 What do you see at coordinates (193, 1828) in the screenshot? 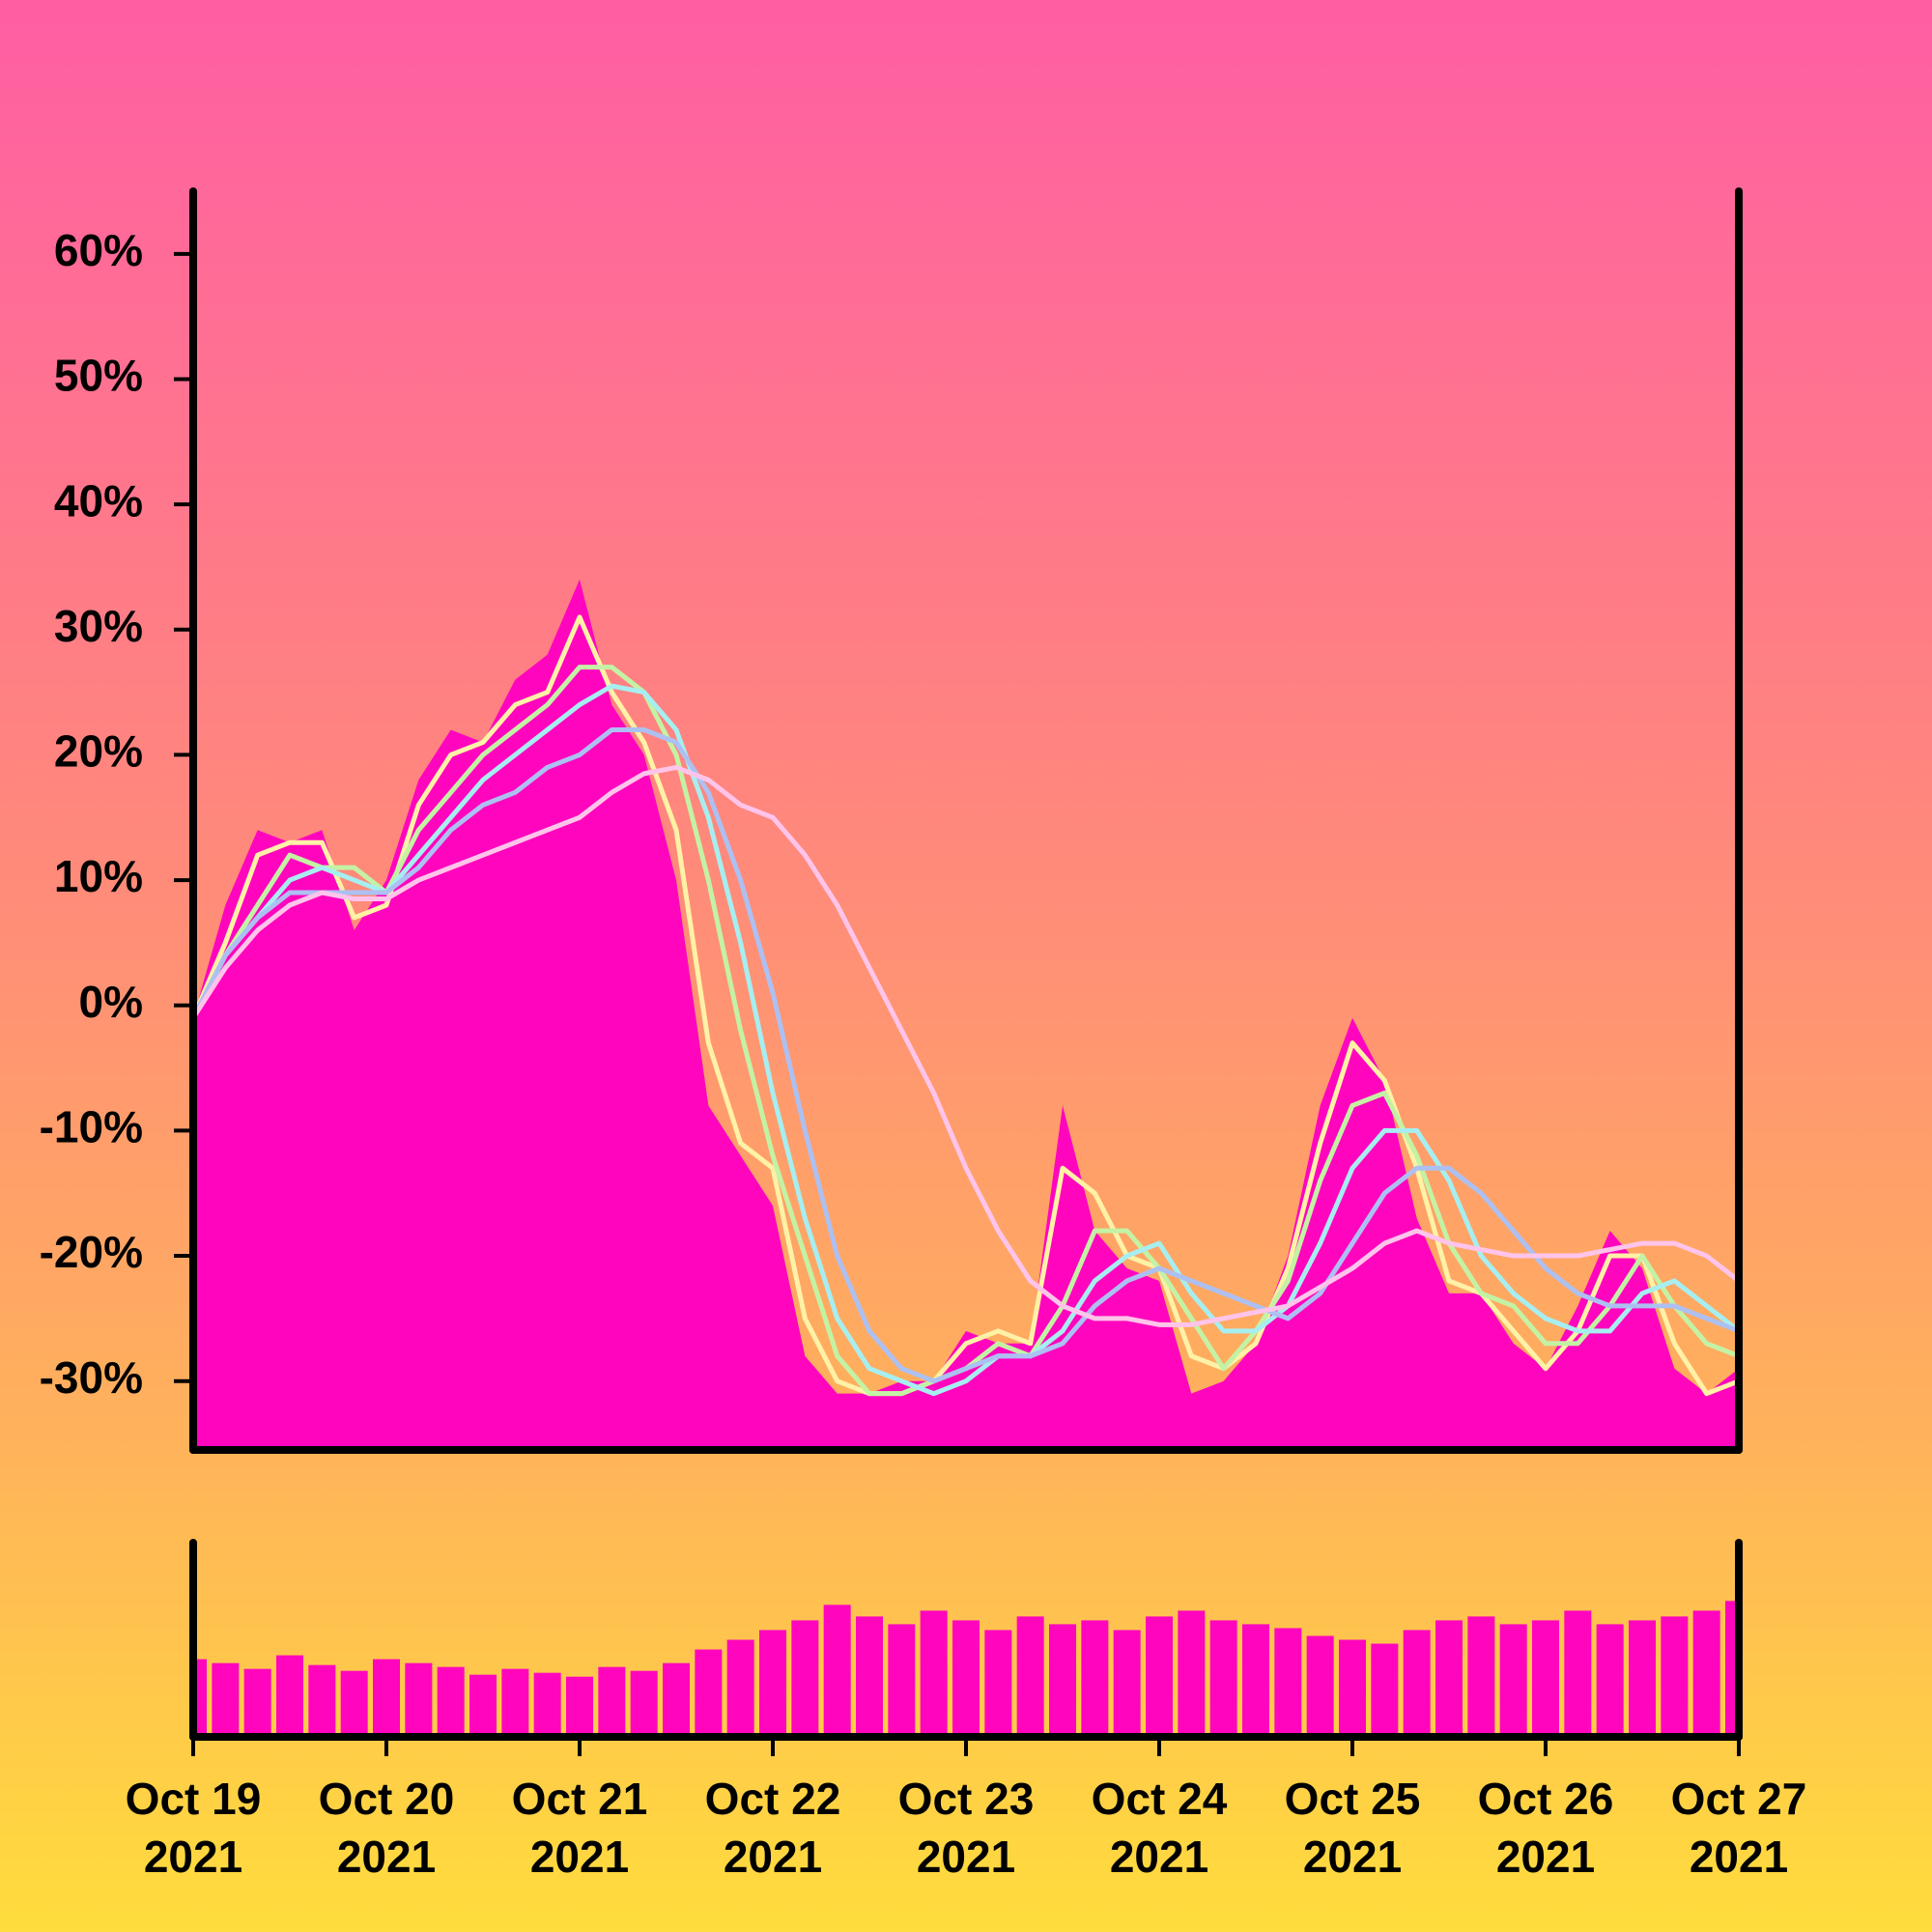
I see `x-tick-label: Oct 19 2021` at bounding box center [193, 1828].